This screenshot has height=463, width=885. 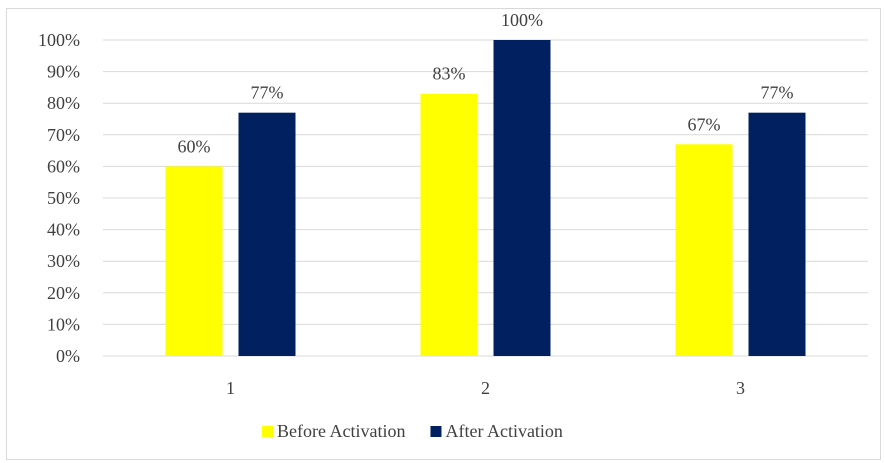 I want to click on y-tick-label: 0%, so click(x=68, y=356).